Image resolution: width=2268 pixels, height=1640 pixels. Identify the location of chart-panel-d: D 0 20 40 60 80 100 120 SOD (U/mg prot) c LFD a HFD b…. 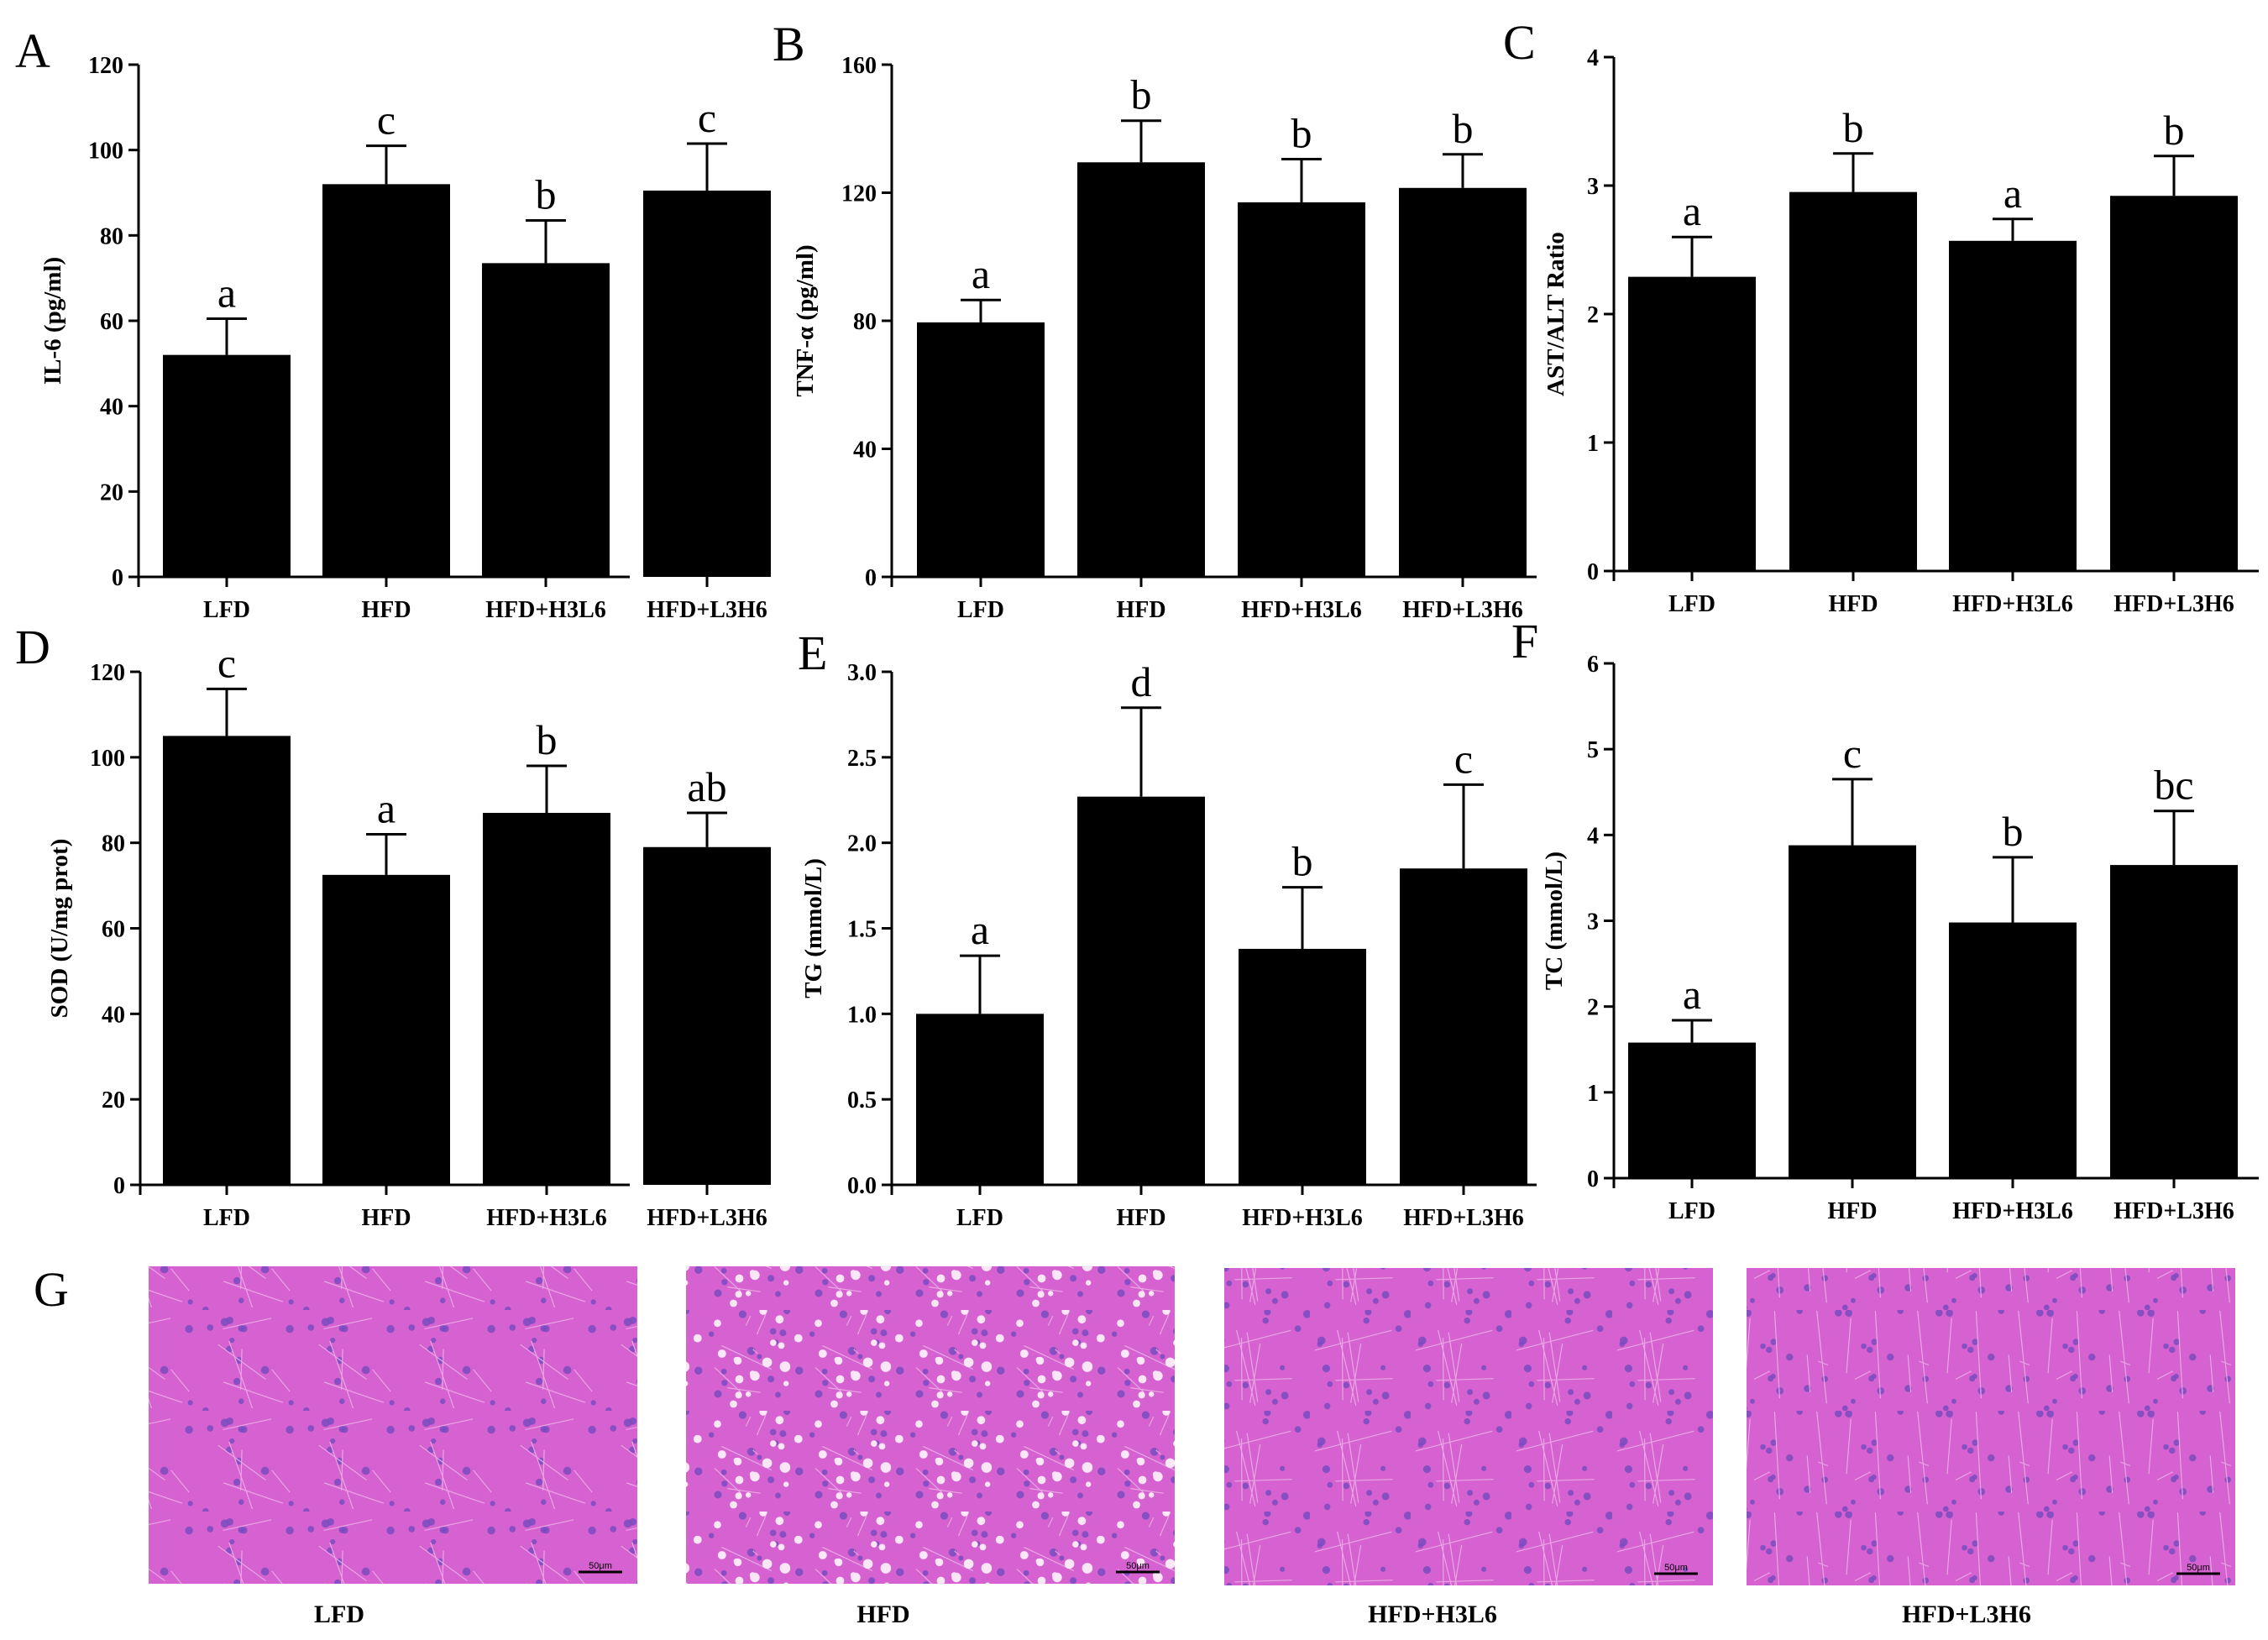
(393, 925).